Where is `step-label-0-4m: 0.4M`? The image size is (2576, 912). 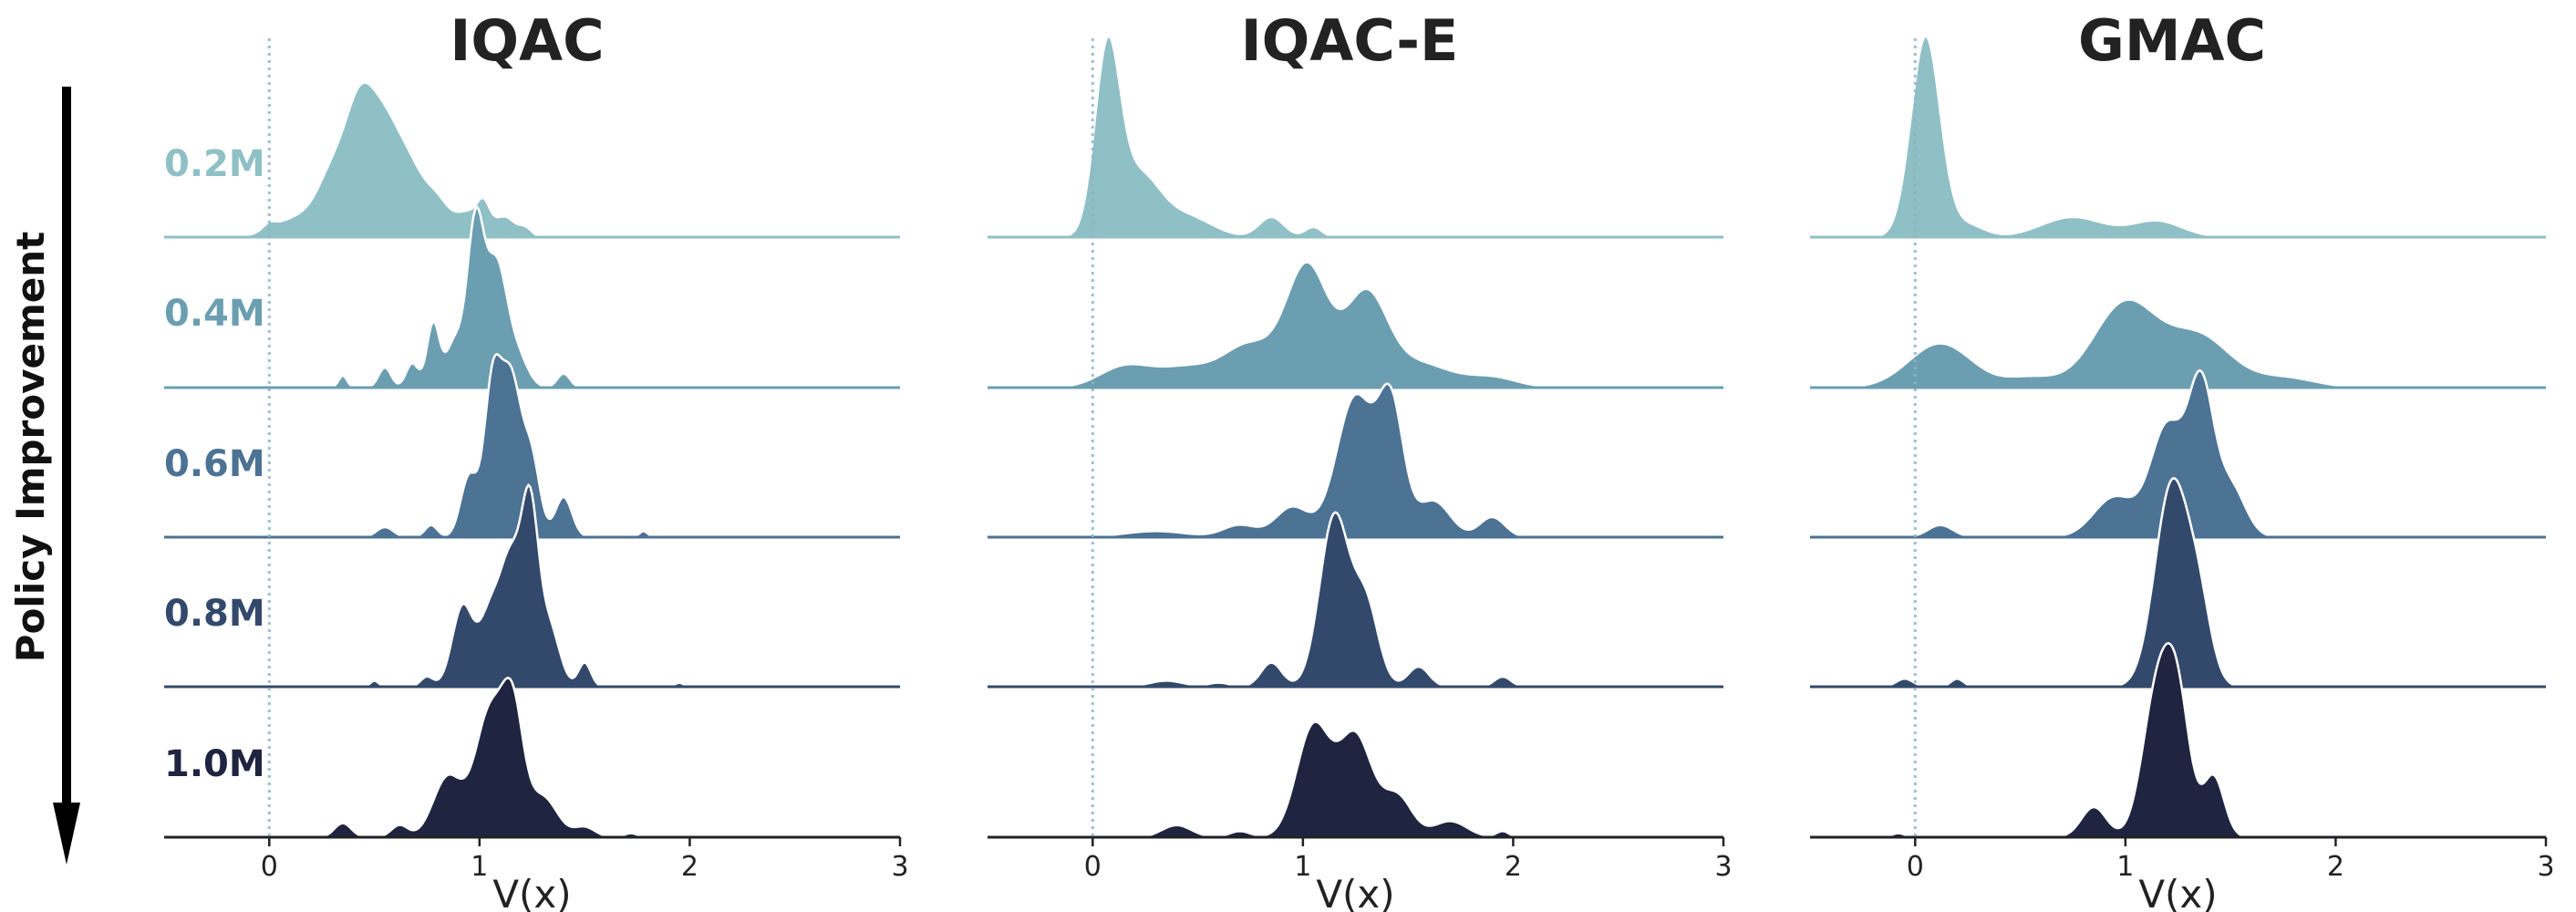
step-label-0-4m: 0.4M is located at coordinates (214, 314).